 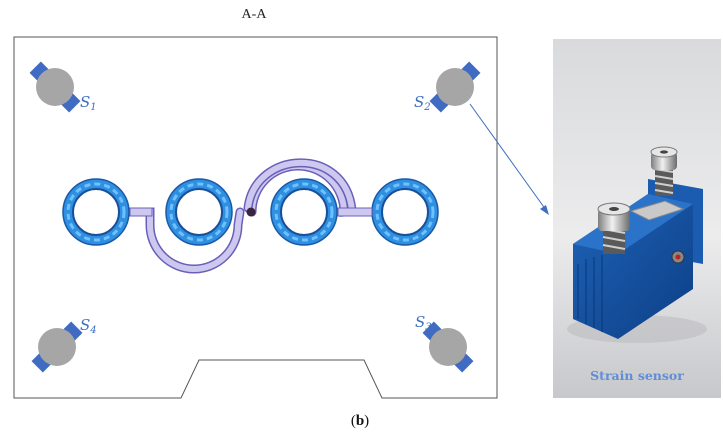 What do you see at coordinates (637, 375) in the screenshot?
I see `photo-label: Strain sensor` at bounding box center [637, 375].